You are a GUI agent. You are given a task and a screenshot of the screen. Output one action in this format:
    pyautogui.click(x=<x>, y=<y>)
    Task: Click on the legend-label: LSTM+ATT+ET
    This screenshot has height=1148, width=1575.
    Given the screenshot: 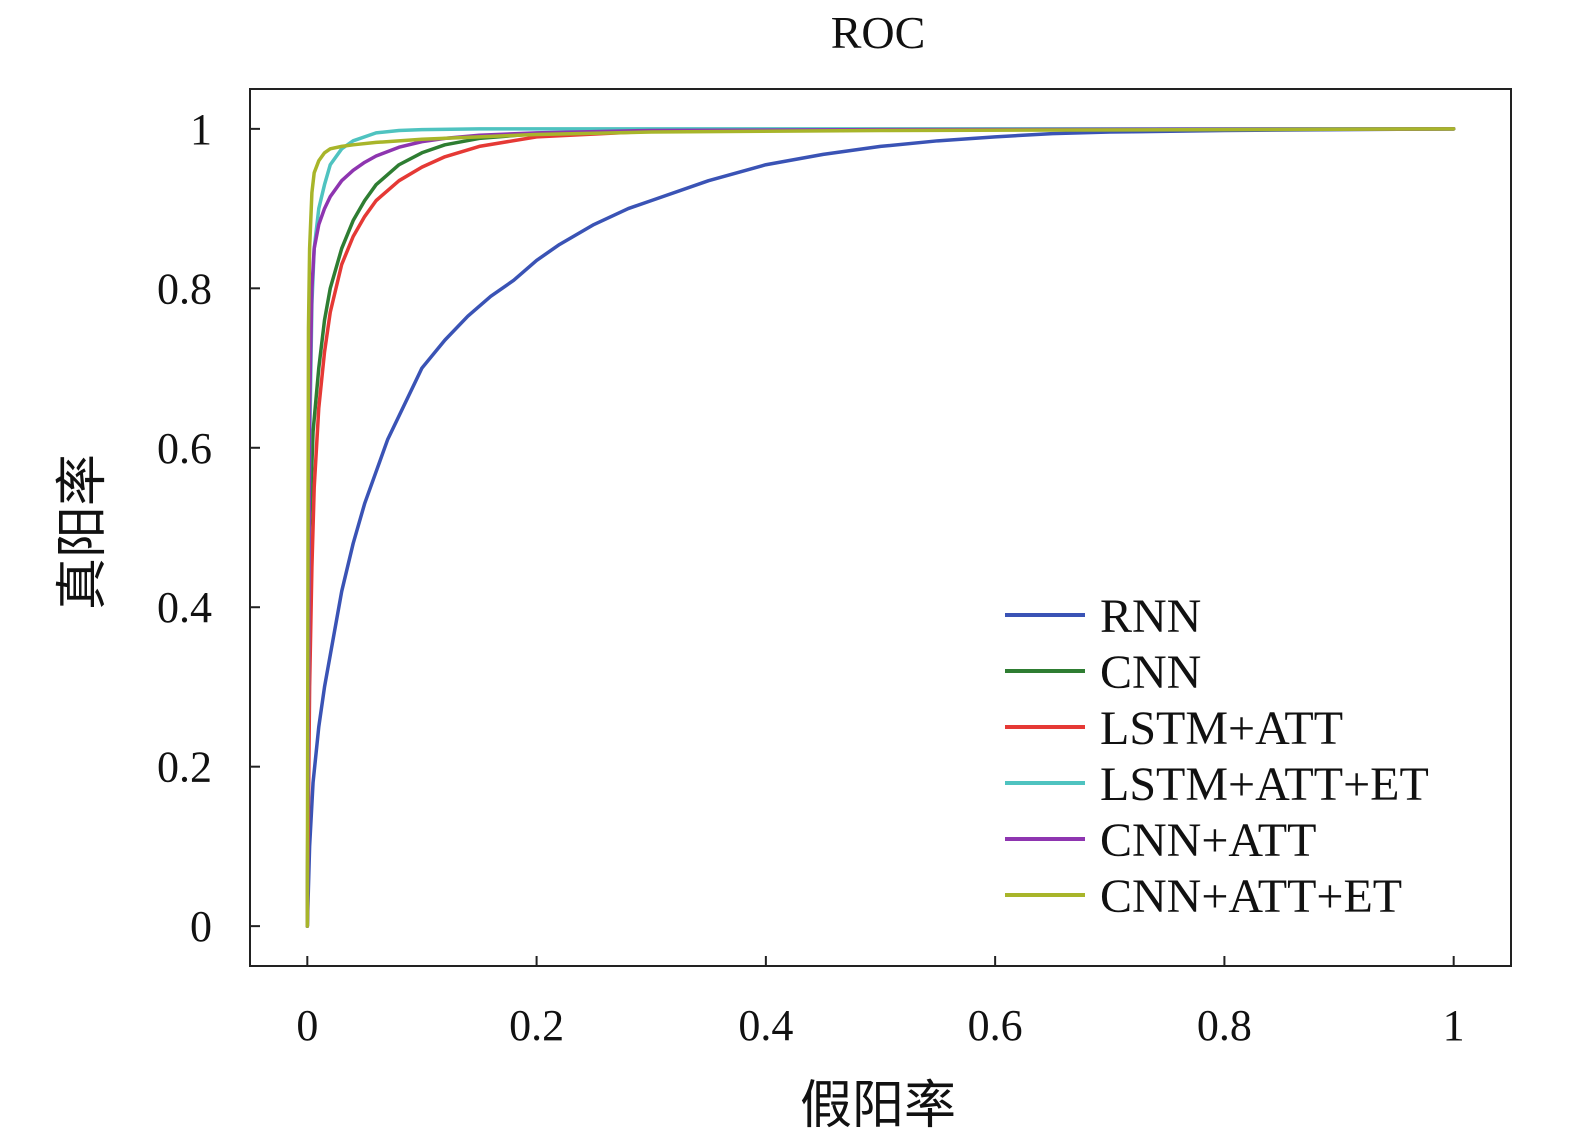 What is the action you would take?
    pyautogui.click(x=1264, y=784)
    